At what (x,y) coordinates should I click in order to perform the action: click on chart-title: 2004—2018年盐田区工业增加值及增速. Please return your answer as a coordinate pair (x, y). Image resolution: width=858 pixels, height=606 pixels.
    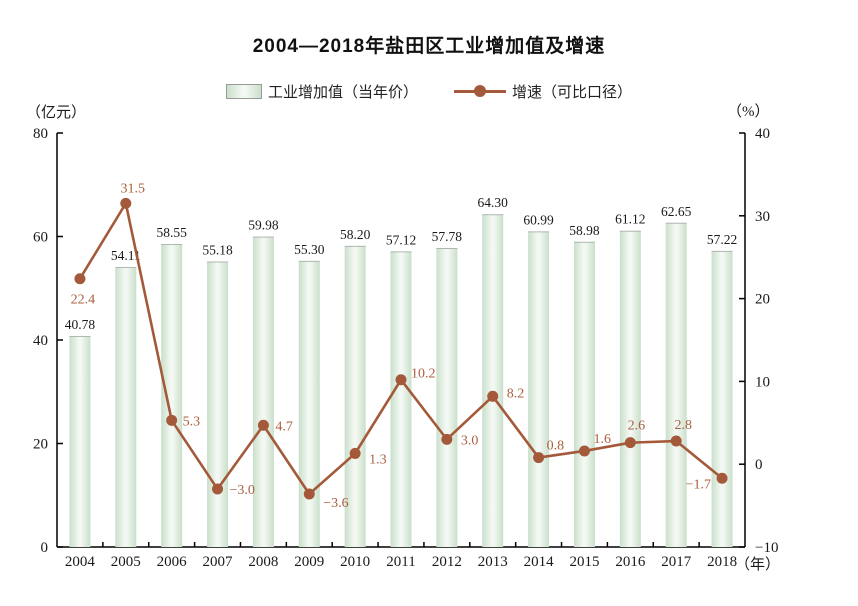
    Looking at the image, I should click on (429, 46).